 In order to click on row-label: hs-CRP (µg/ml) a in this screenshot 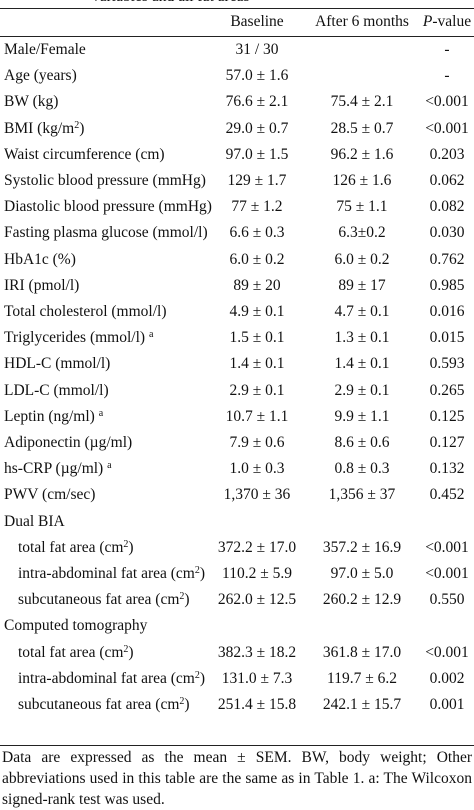, I will do `click(58, 469)`.